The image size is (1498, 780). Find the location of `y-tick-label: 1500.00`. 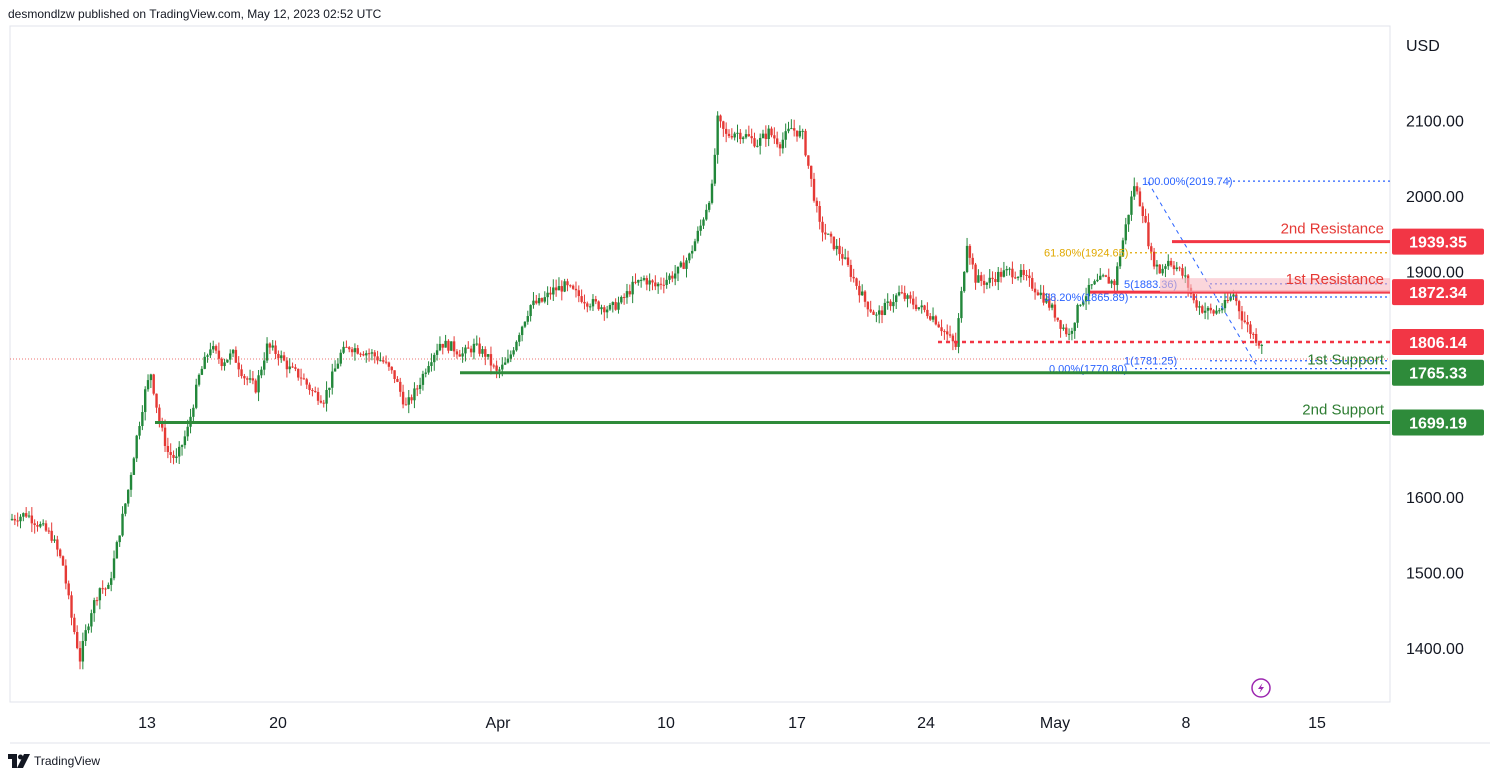

y-tick-label: 1500.00 is located at coordinates (1435, 574).